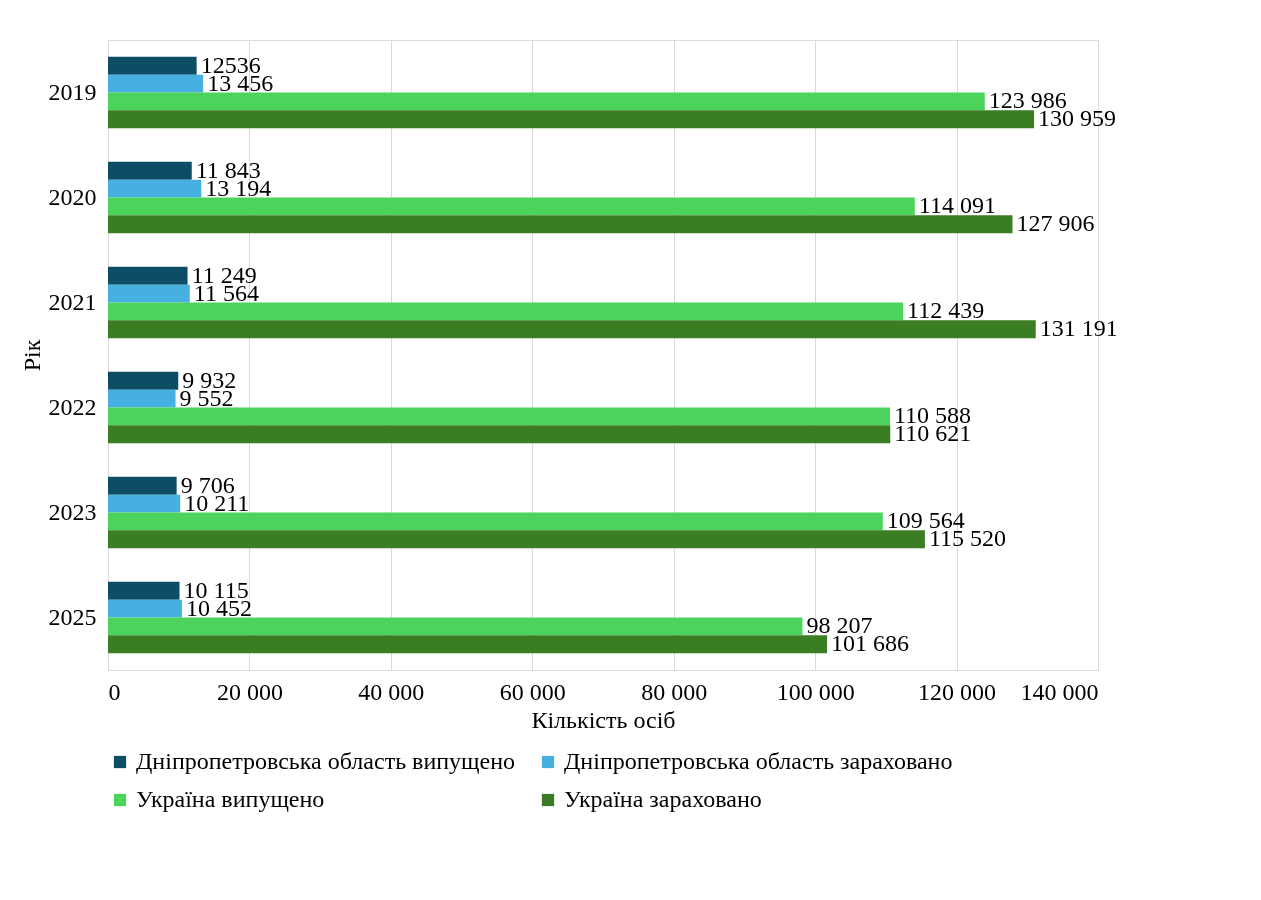  What do you see at coordinates (957, 205) in the screenshot?
I see `data-label: 114 091` at bounding box center [957, 205].